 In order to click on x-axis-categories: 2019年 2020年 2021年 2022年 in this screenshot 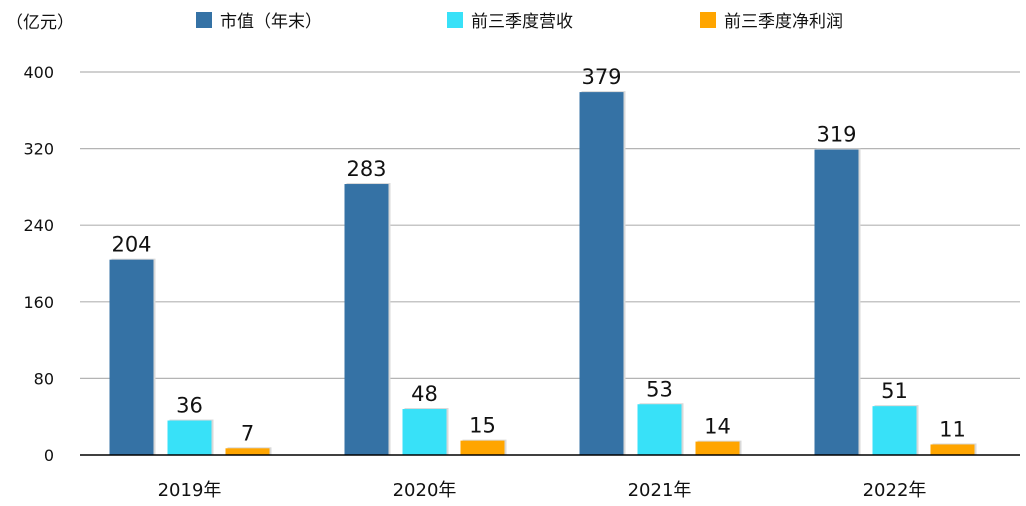, I will do `click(542, 490)`.